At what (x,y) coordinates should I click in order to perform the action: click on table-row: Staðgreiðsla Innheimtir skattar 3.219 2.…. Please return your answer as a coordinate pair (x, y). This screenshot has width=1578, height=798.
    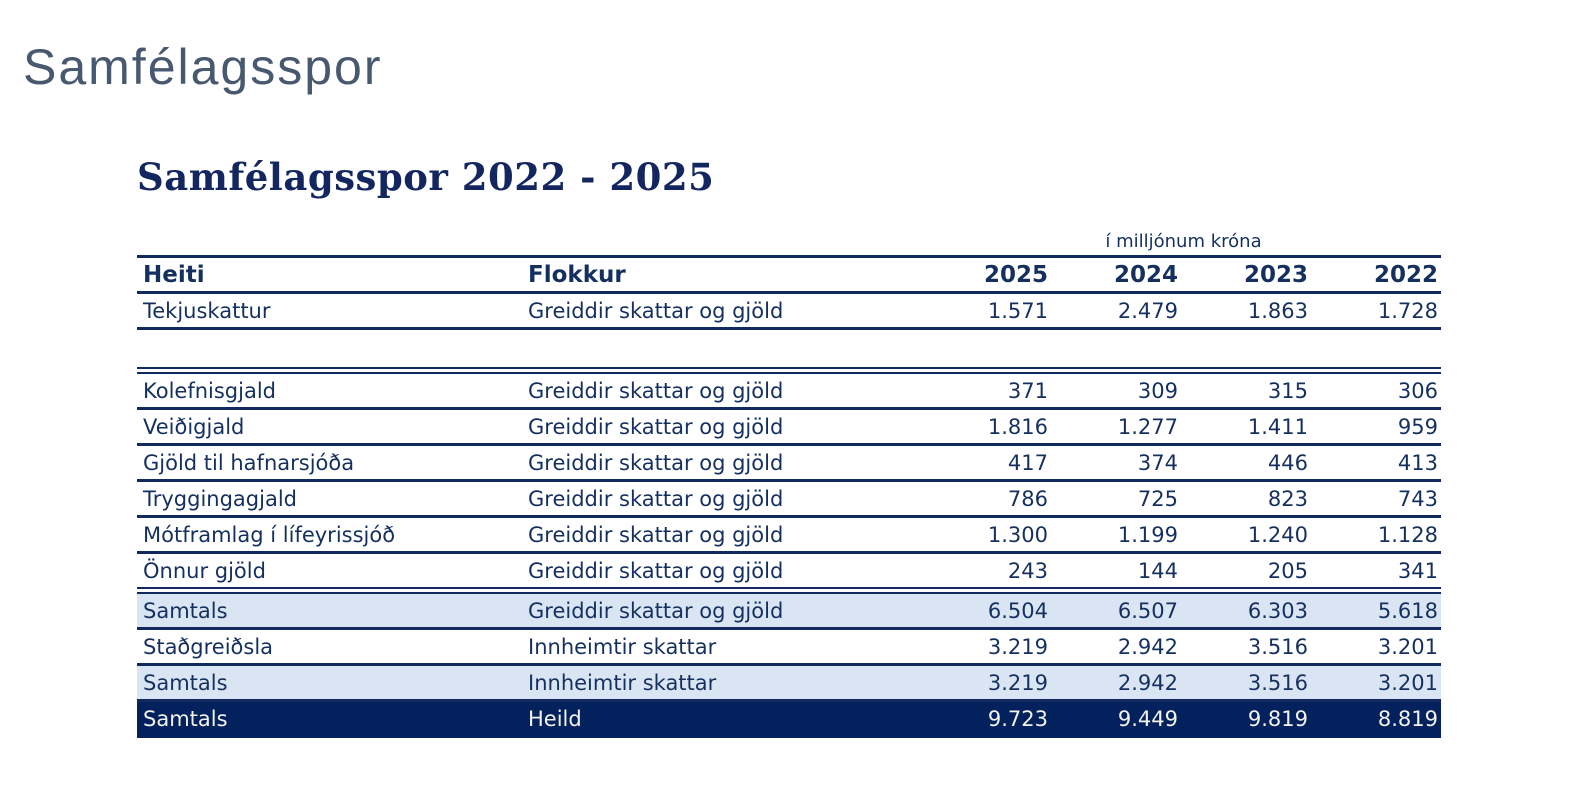
    Looking at the image, I should click on (789, 647).